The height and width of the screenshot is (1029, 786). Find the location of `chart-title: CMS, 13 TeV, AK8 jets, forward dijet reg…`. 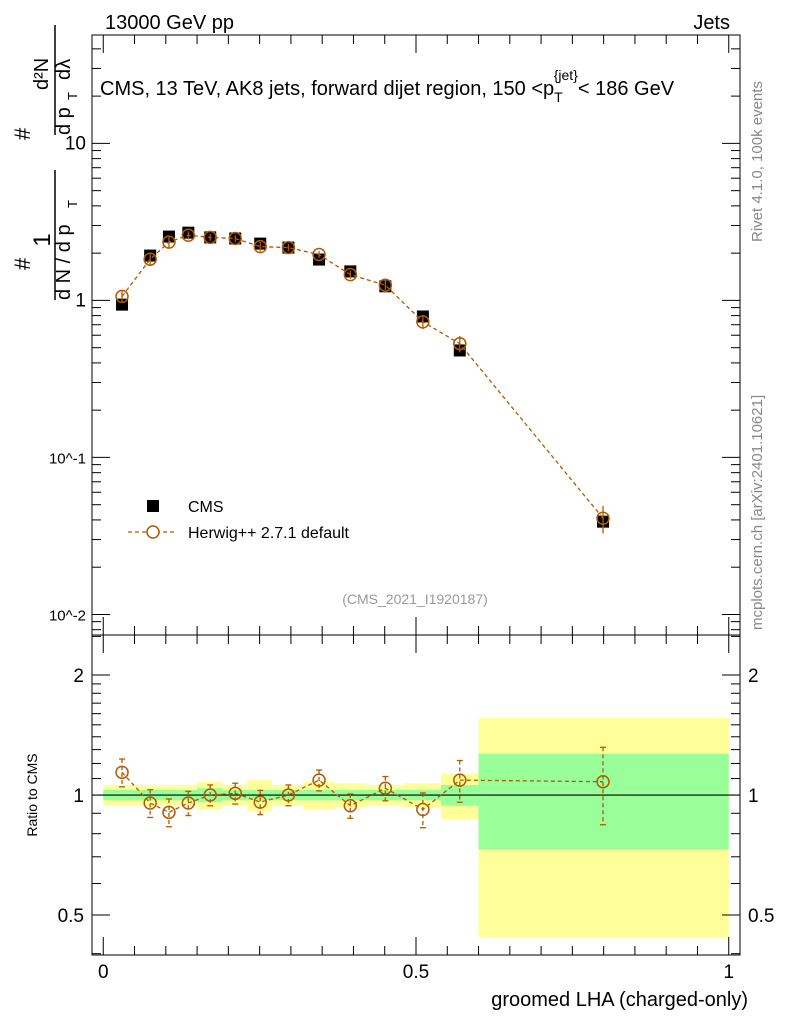

chart-title: CMS, 13 TeV, AK8 jets, forward dijet reg… is located at coordinates (387, 86).